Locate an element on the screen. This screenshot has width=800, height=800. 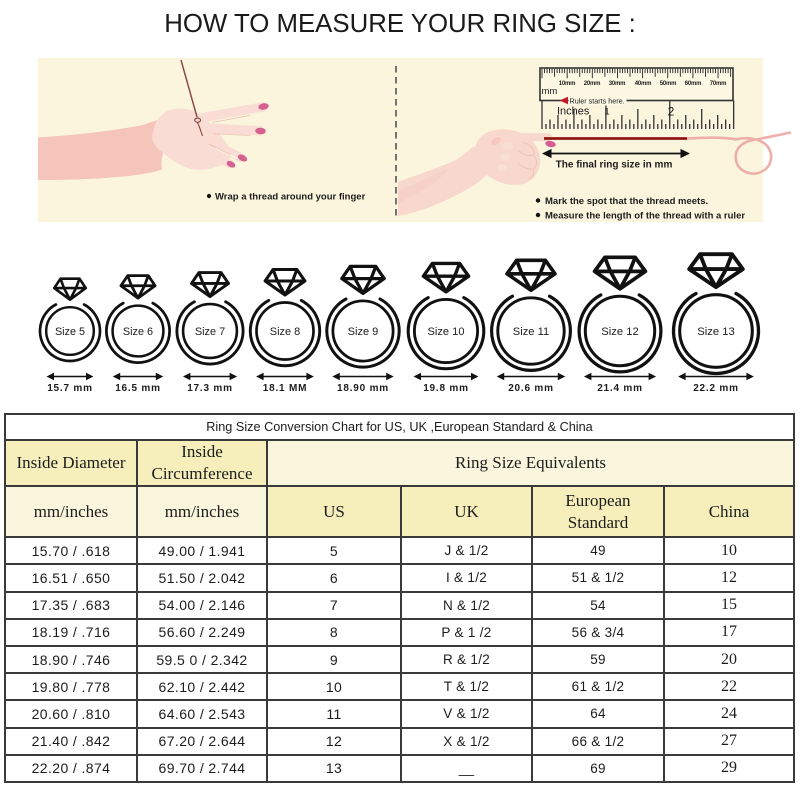
svg-text: Size 10 is located at coordinates (445, 332).